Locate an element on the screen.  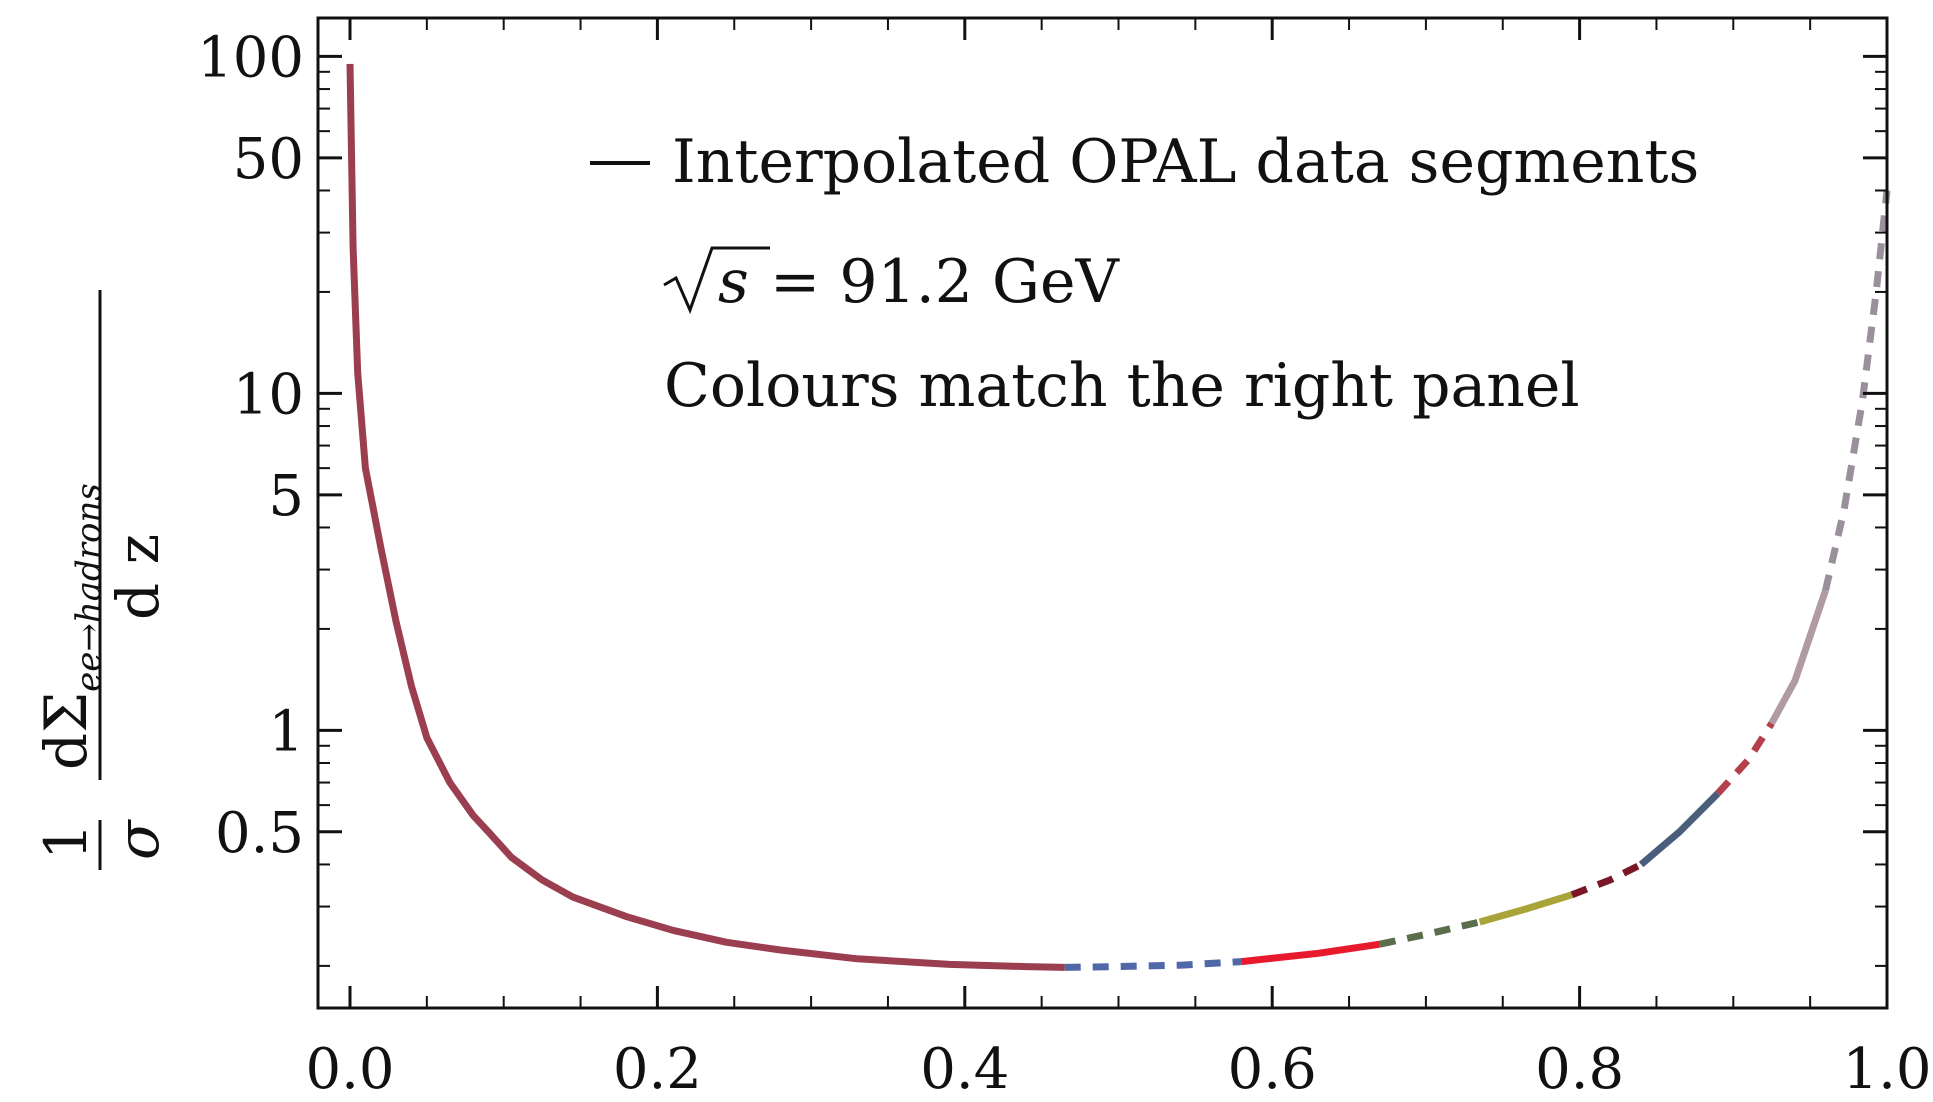
energy-annotation: s = 91.2 GeV is located at coordinates (891, 281).